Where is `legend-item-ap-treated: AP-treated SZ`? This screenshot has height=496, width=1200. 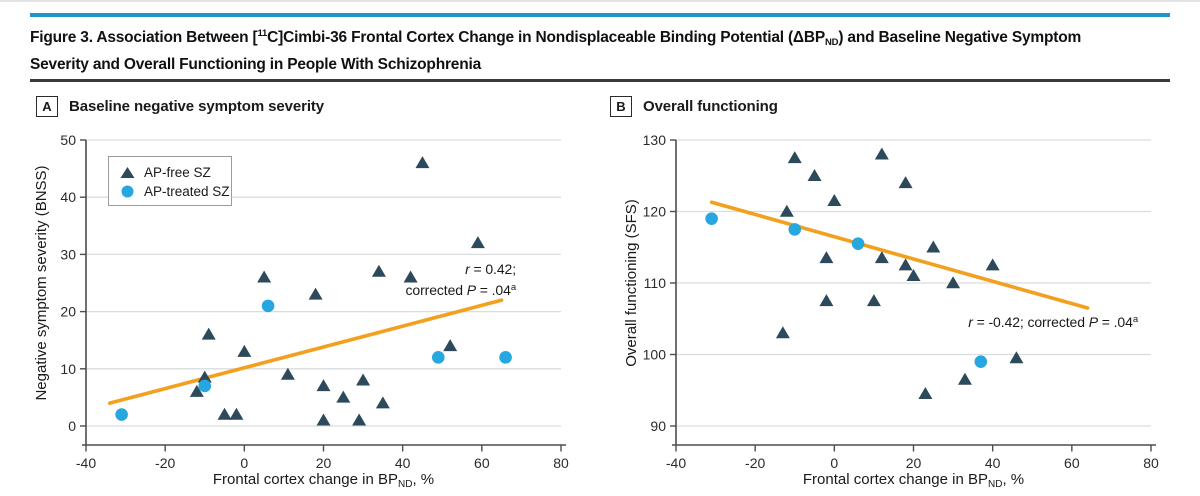 legend-item-ap-treated: AP-treated SZ is located at coordinates (175, 191).